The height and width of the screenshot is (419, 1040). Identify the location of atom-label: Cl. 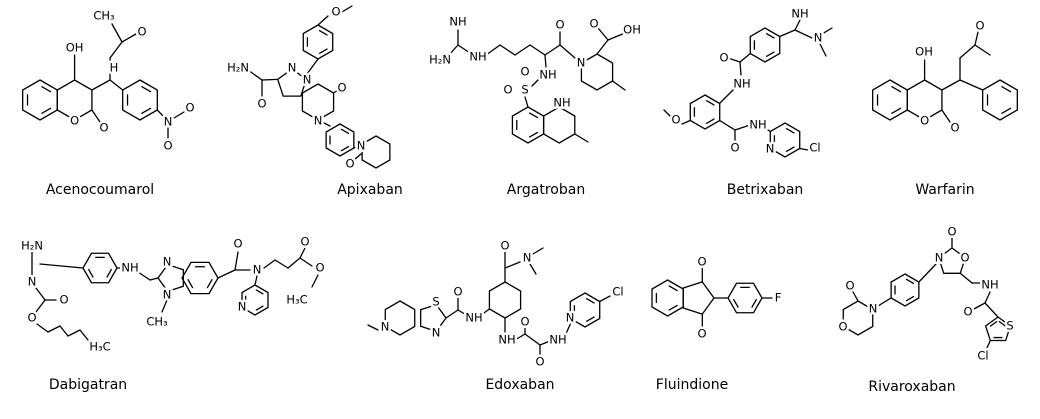
(982, 356).